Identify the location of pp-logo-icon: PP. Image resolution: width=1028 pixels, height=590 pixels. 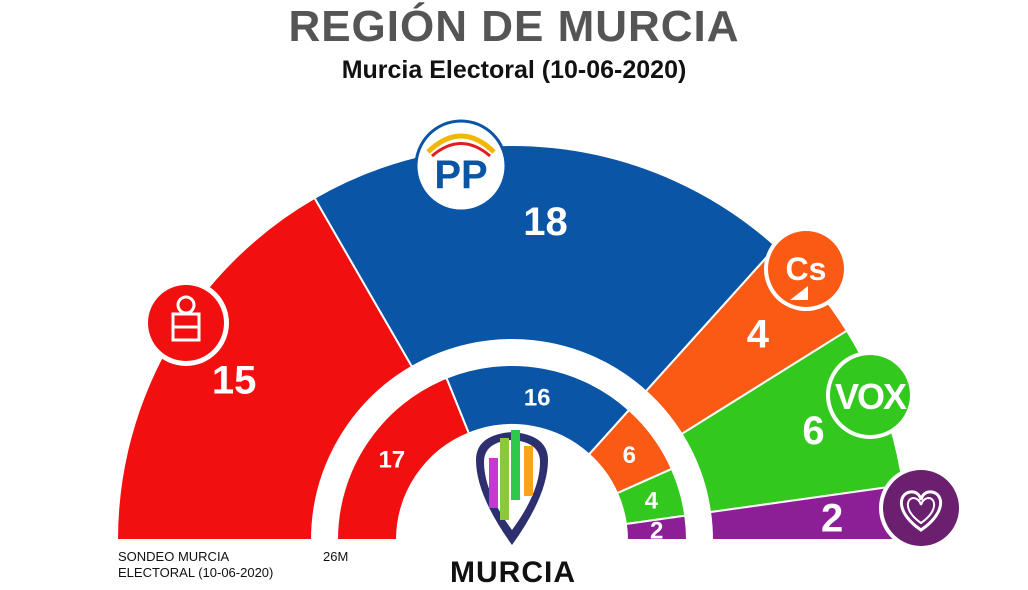
(461, 166).